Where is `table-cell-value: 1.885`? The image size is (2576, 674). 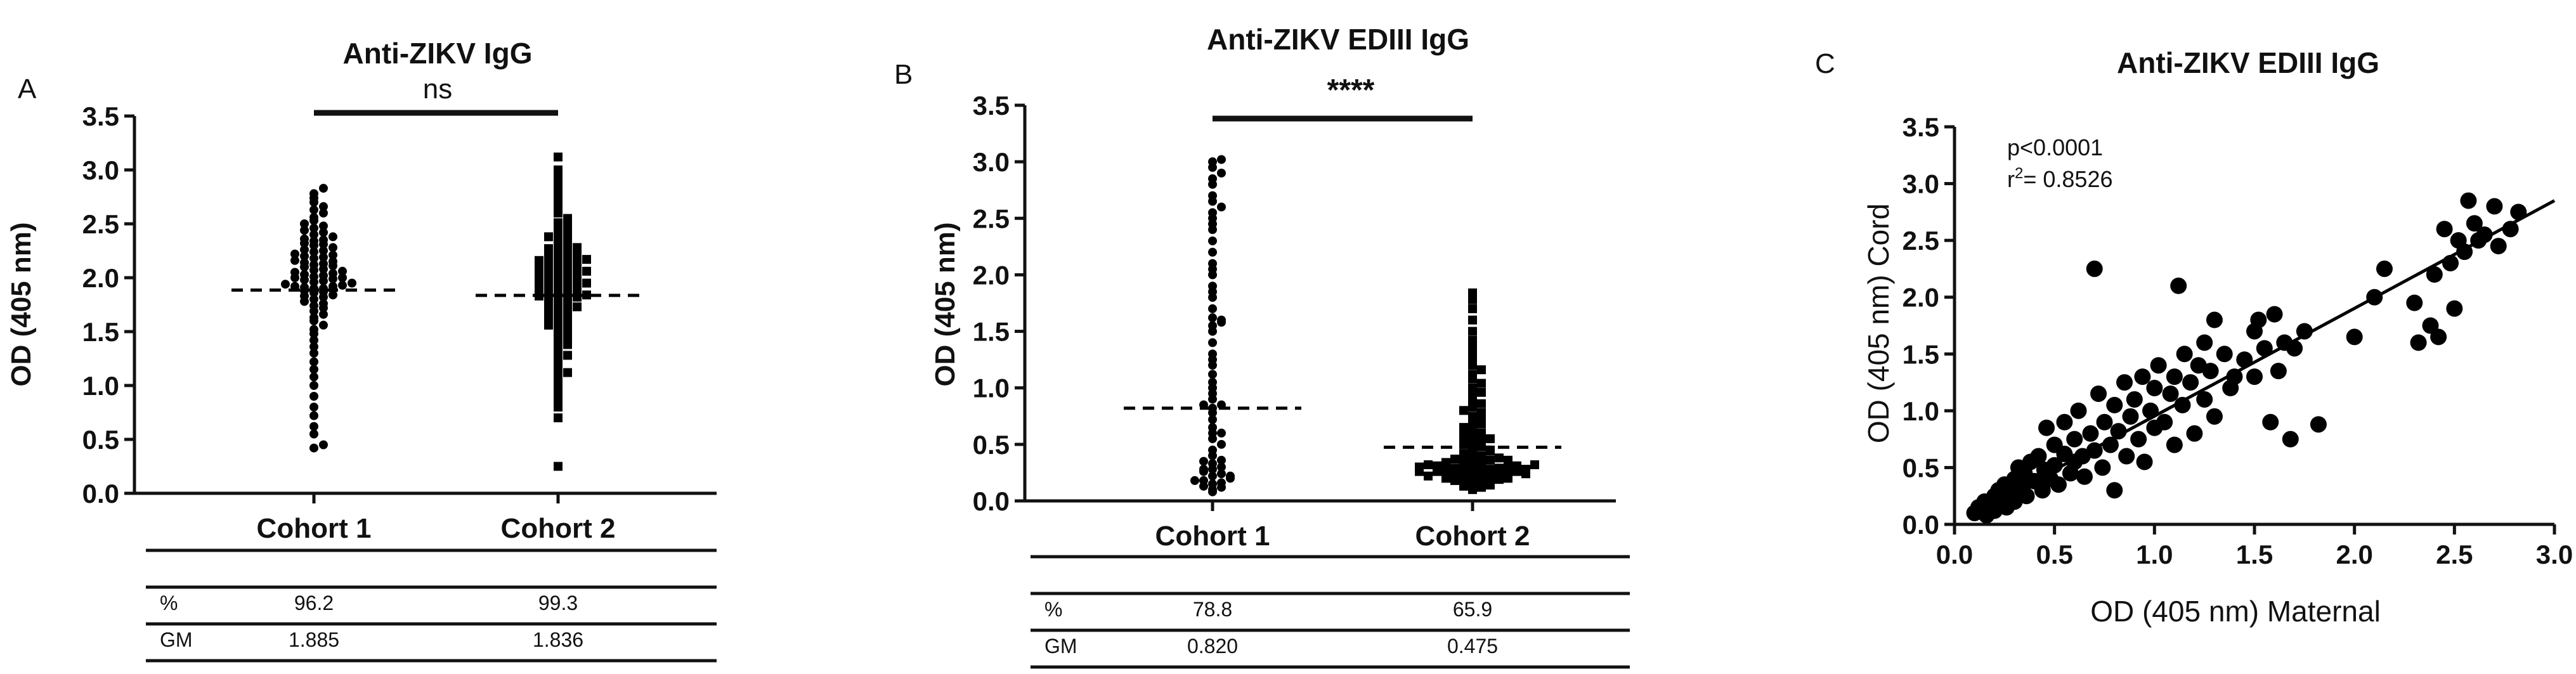
table-cell-value: 1.885 is located at coordinates (314, 639).